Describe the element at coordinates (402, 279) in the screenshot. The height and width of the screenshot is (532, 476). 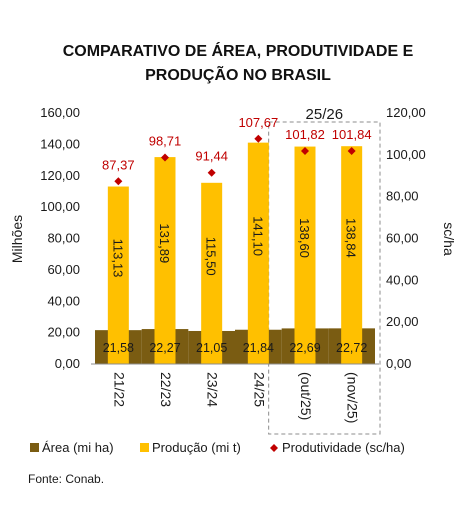
I see `y-right-tick-label: 40,00` at that location.